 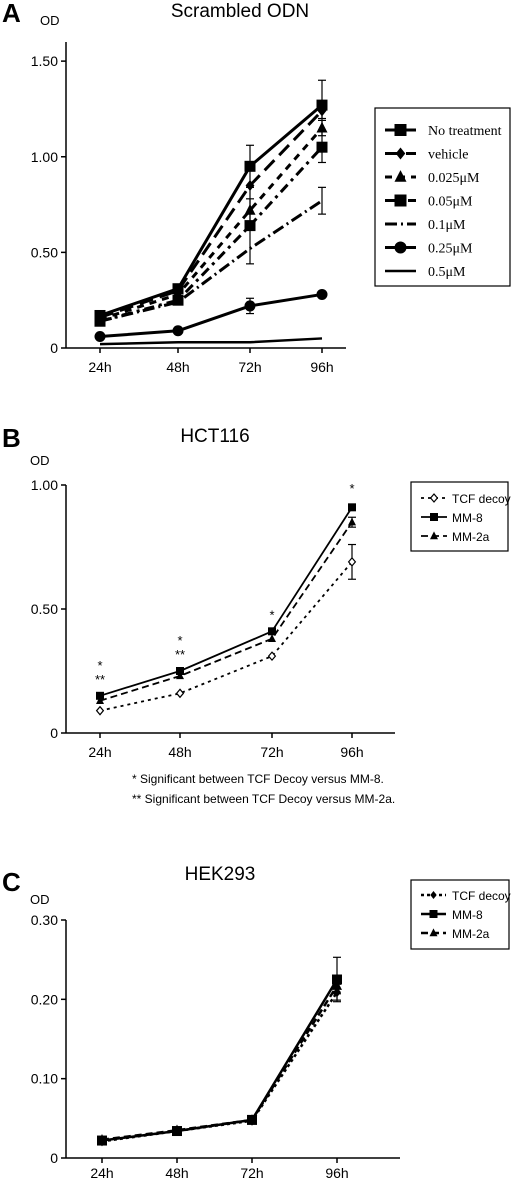 What do you see at coordinates (471, 537) in the screenshot?
I see `legend-label: MM-2a` at bounding box center [471, 537].